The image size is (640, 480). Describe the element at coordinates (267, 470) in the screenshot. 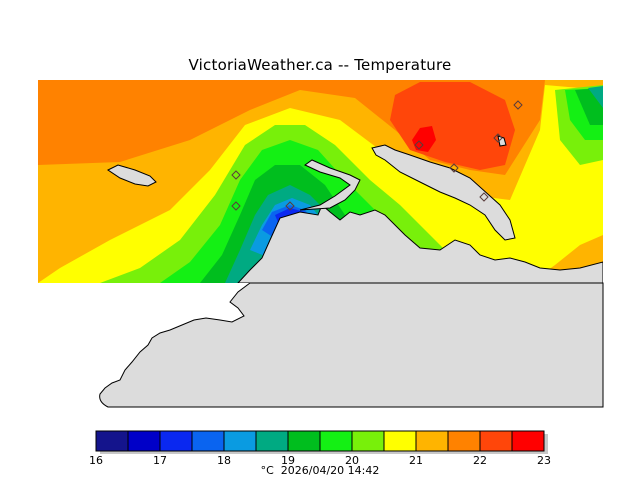

I see `unit-label: °C` at that location.